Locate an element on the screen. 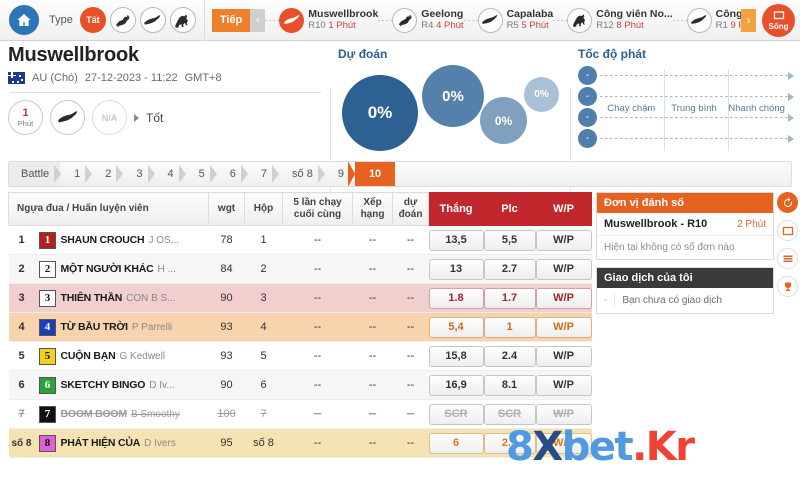 The height and width of the screenshot is (480, 800). watermark-part-4: .Kr is located at coordinates (663, 447).